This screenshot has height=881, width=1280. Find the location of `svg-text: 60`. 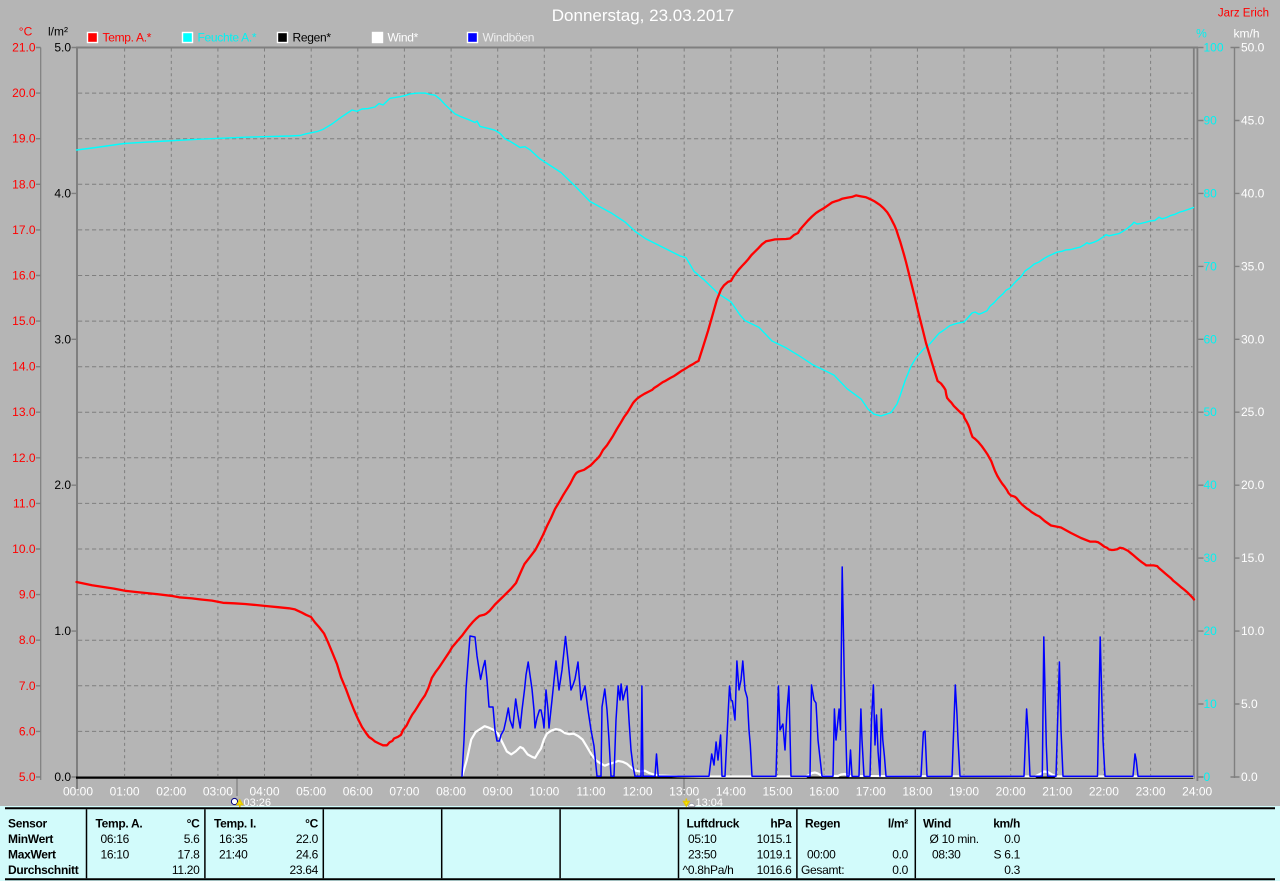

svg-text: 60 is located at coordinates (1211, 339).